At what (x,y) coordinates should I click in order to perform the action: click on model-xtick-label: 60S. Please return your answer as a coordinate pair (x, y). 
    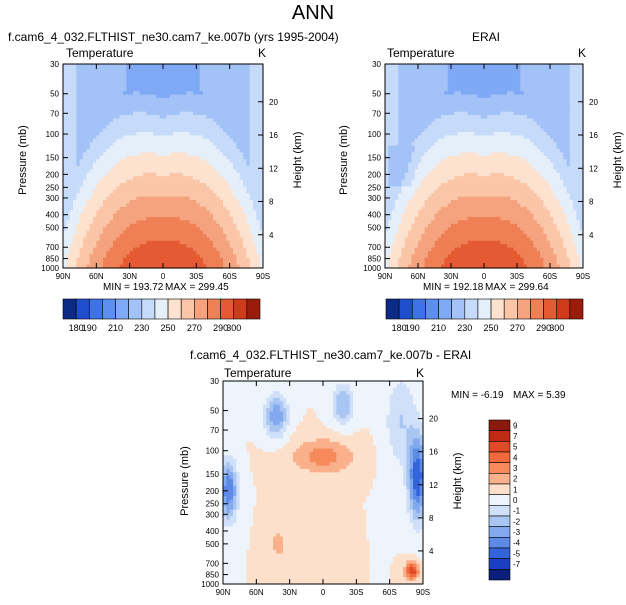
    Looking at the image, I should click on (230, 276).